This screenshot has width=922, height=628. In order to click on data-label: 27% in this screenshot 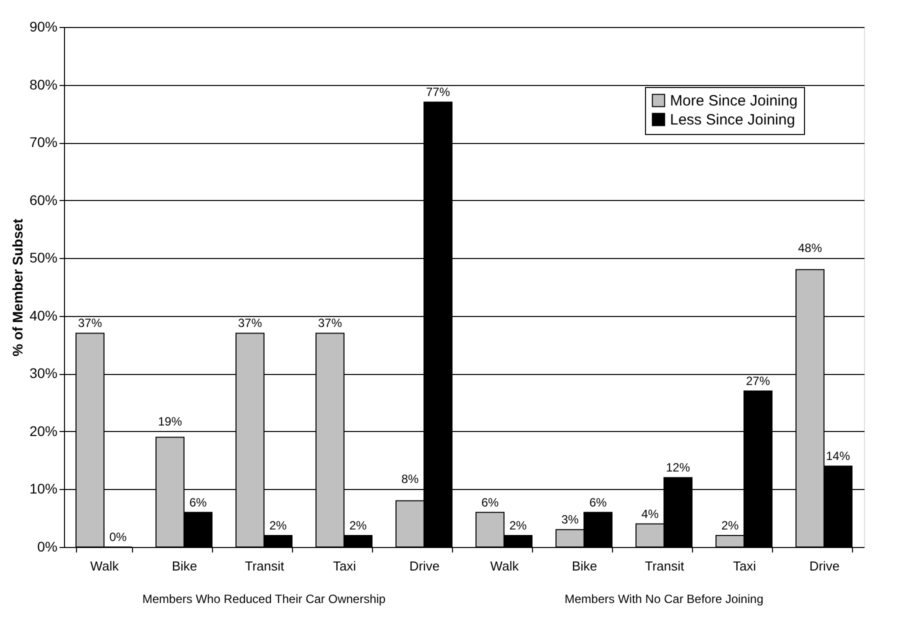, I will do `click(758, 381)`.